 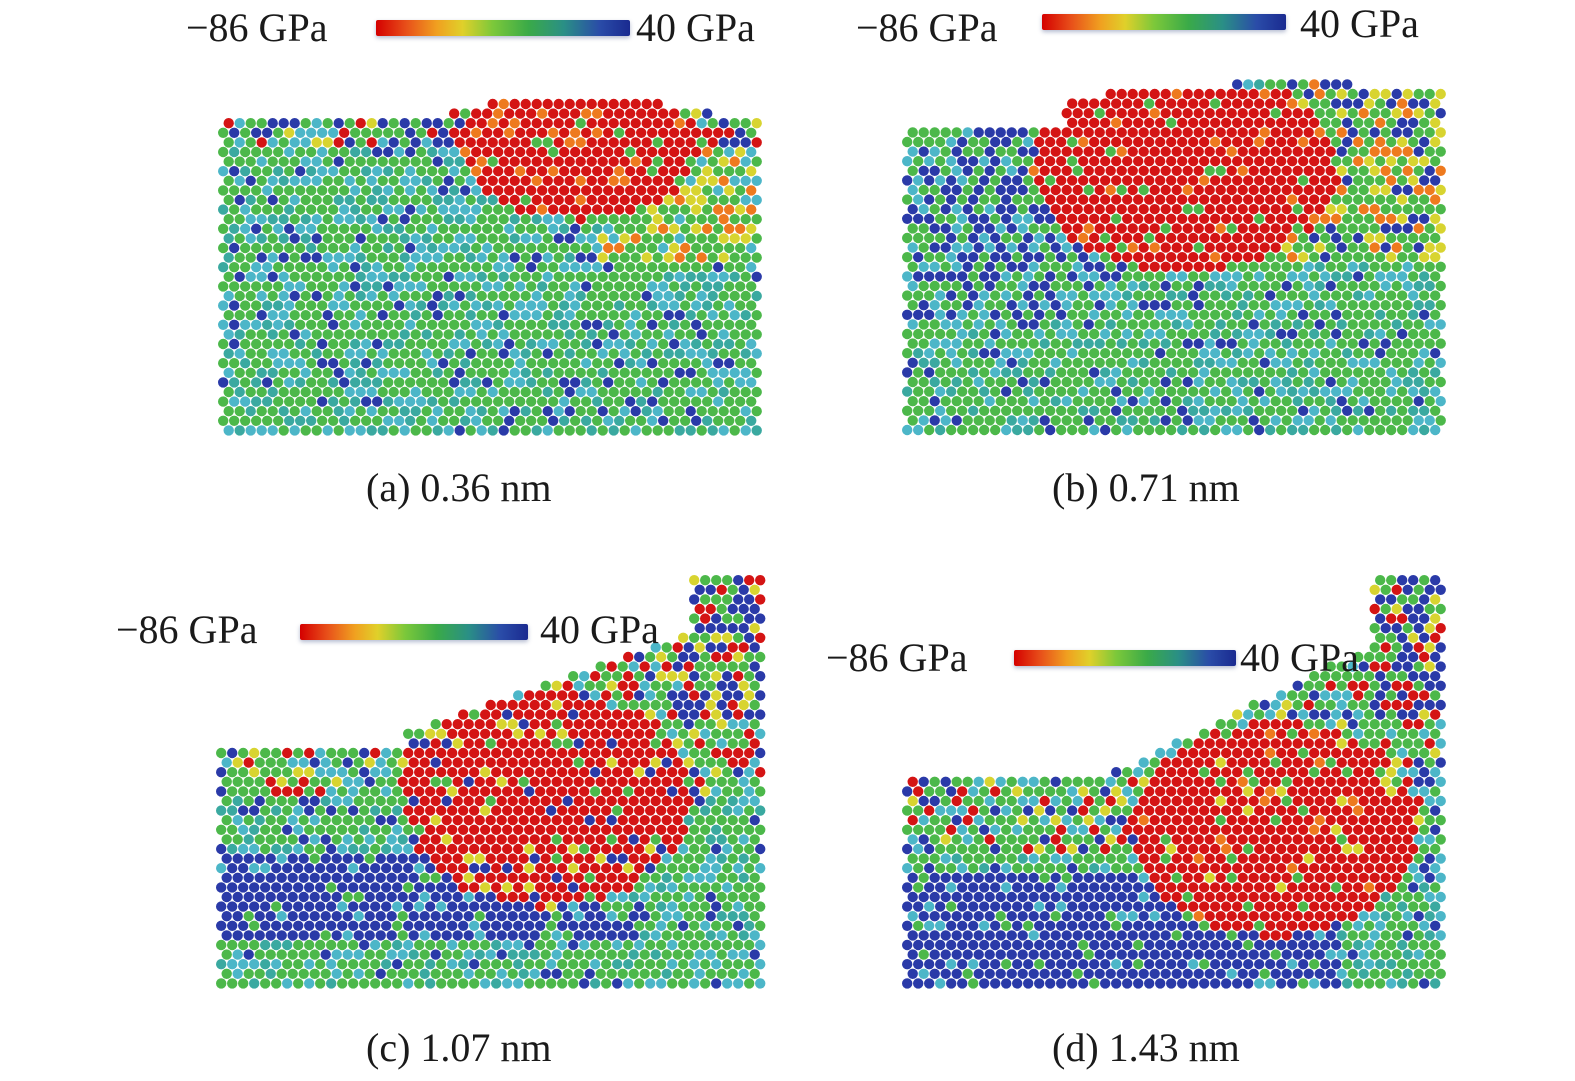 What do you see at coordinates (459, 1047) in the screenshot?
I see `panel-caption: (c) 1.07 nm` at bounding box center [459, 1047].